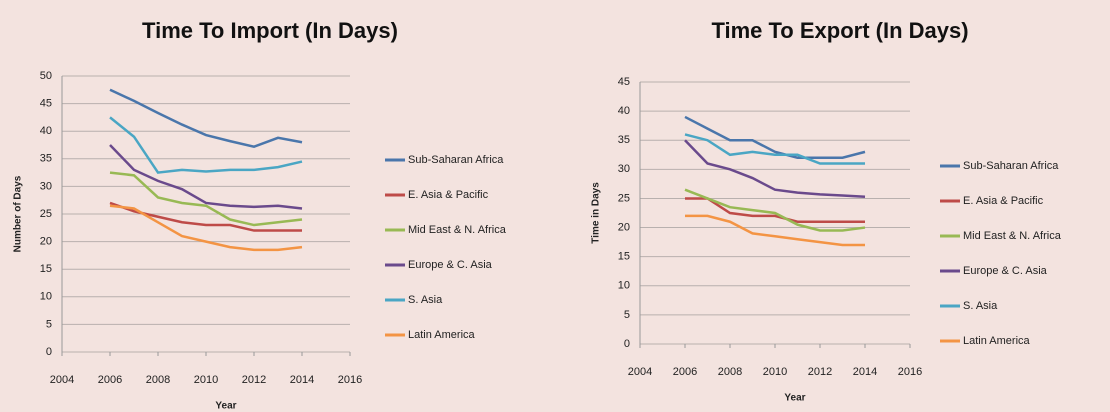 The height and width of the screenshot is (412, 1110). Describe the element at coordinates (270, 30) in the screenshot. I see `chart-title: Time To Import (In Days)` at that location.